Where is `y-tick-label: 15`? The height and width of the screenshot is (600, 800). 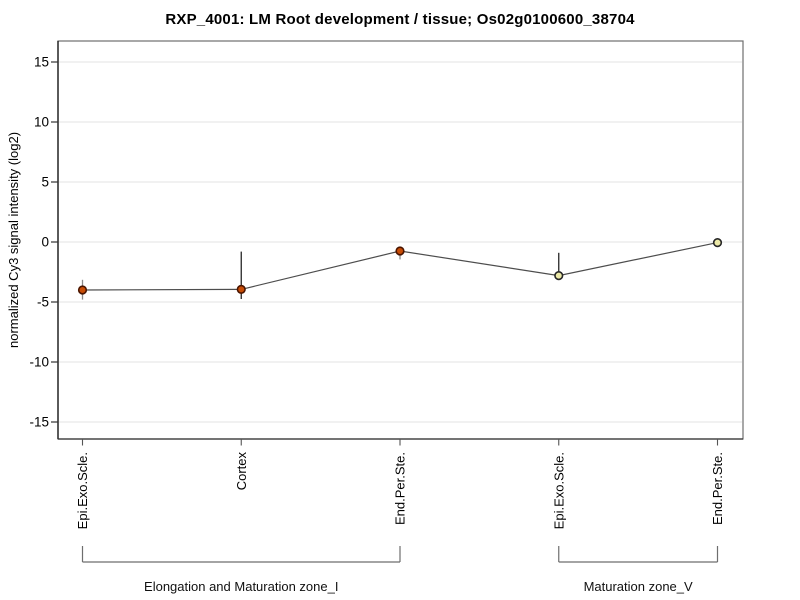
y-tick-label: 15 is located at coordinates (41, 62).